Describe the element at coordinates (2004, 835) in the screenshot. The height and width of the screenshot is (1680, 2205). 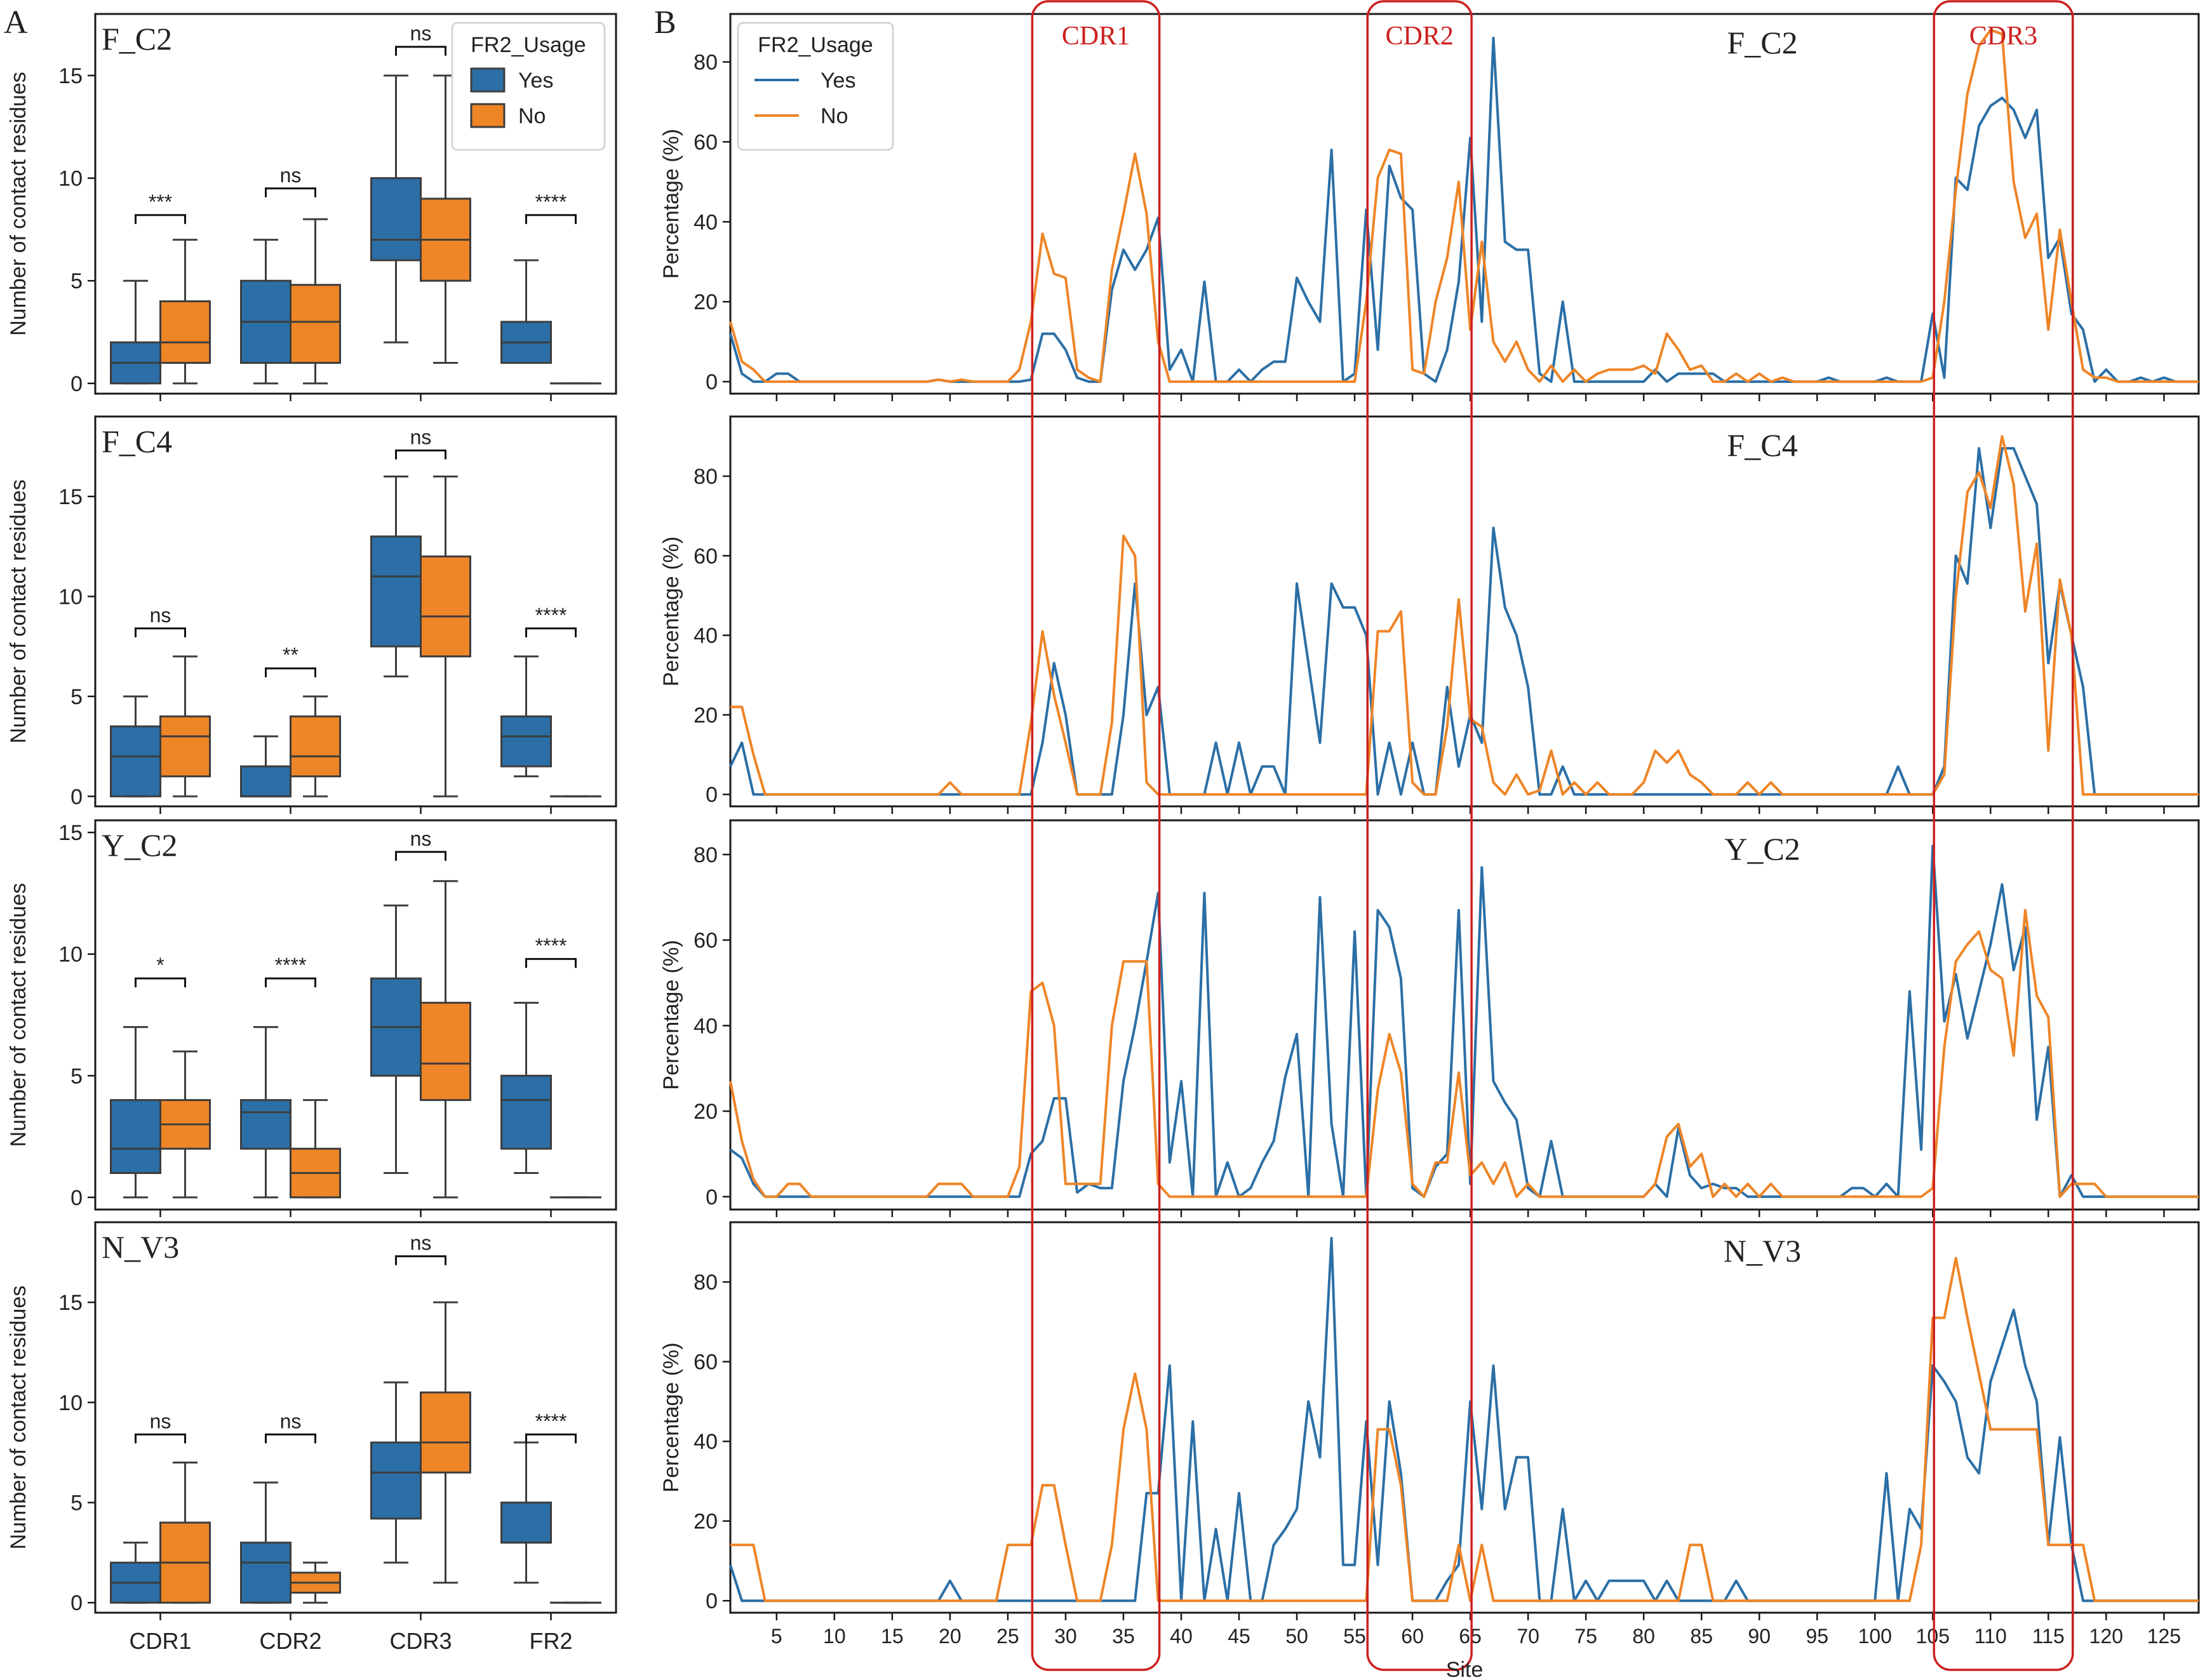
I see `cdr-region-cdr3` at that location.